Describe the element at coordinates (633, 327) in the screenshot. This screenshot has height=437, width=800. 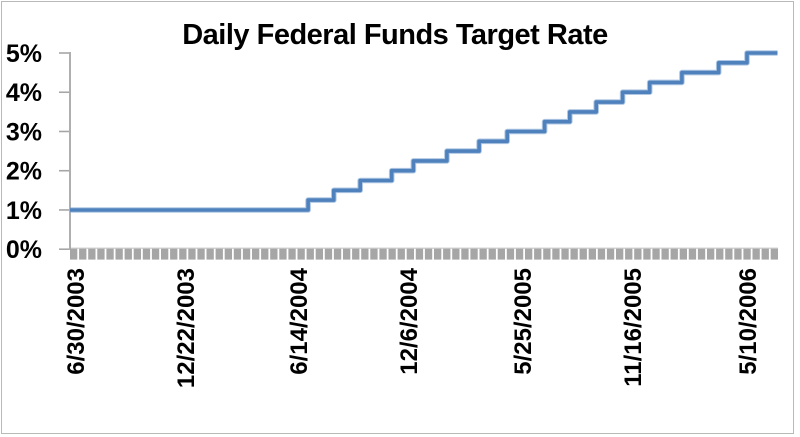
I see `x-axis-label: 11/16/2005` at that location.